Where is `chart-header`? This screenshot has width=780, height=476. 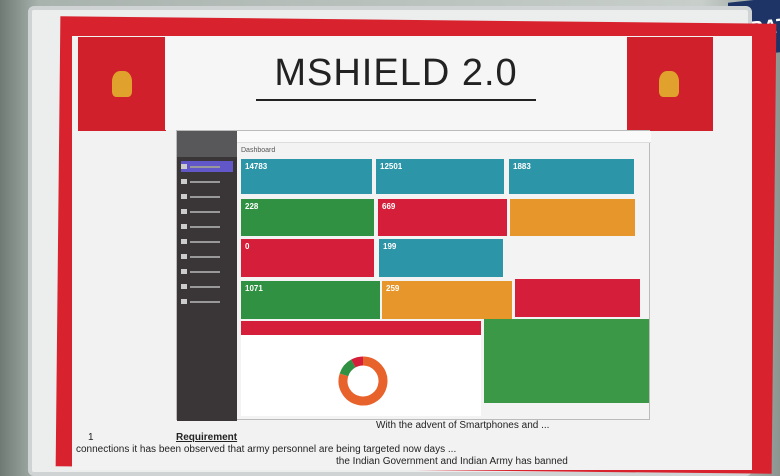 chart-header is located at coordinates (361, 328).